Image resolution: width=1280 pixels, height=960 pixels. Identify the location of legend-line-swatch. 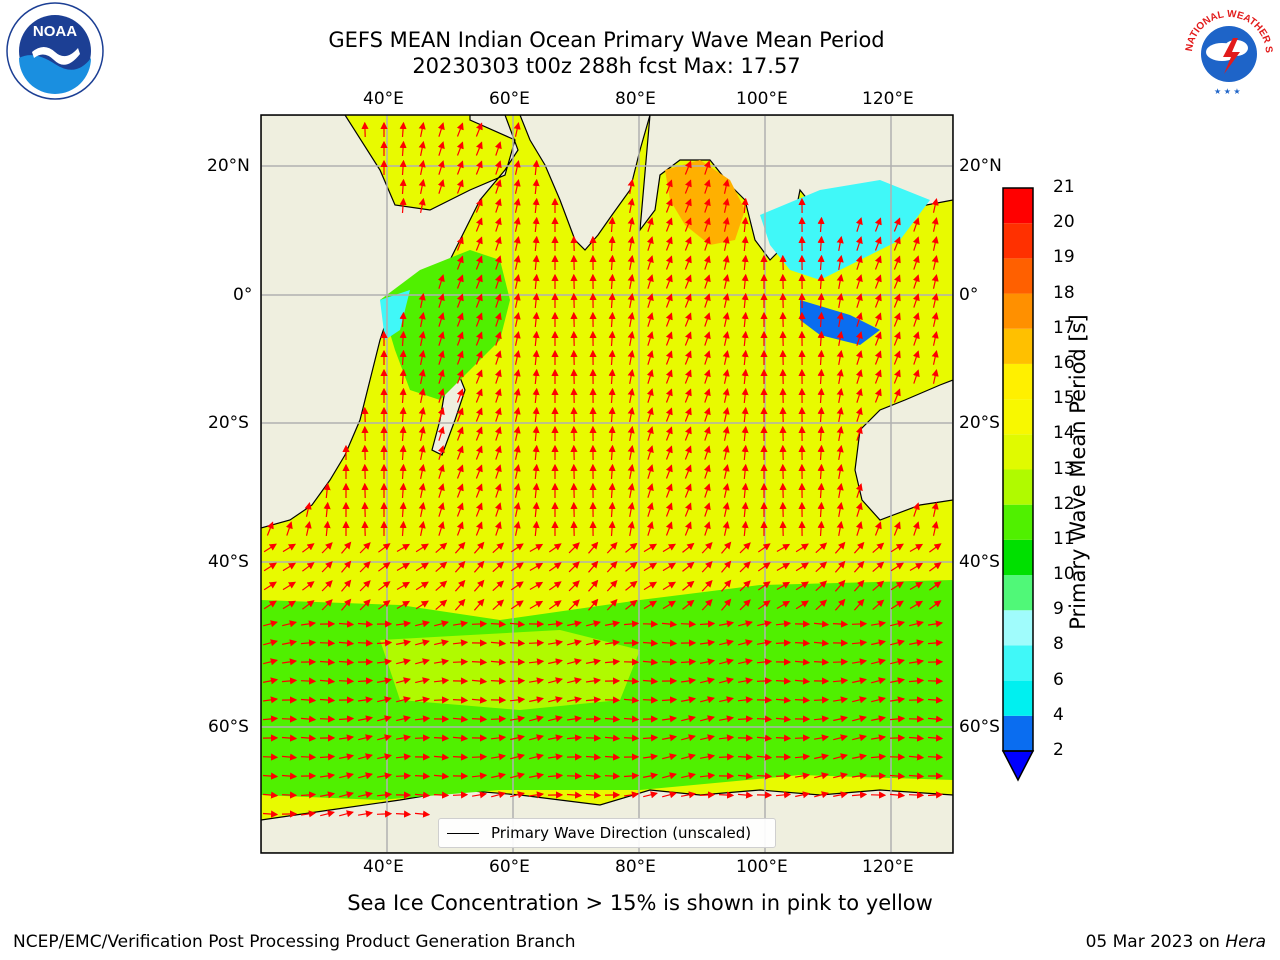
(463, 833).